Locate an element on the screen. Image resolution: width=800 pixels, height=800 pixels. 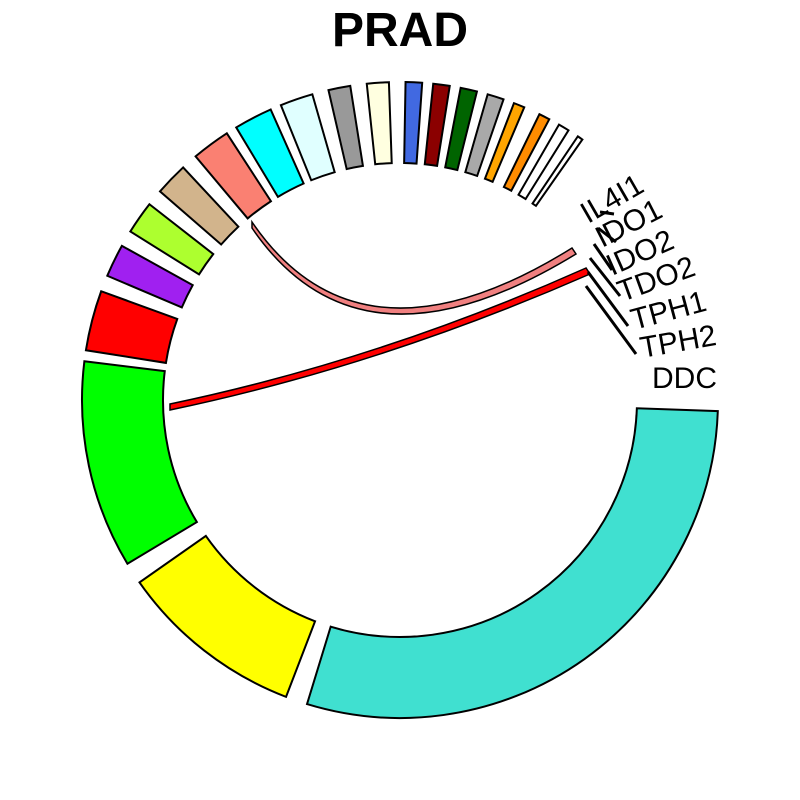
salmon-sector is located at coordinates (233, 175).